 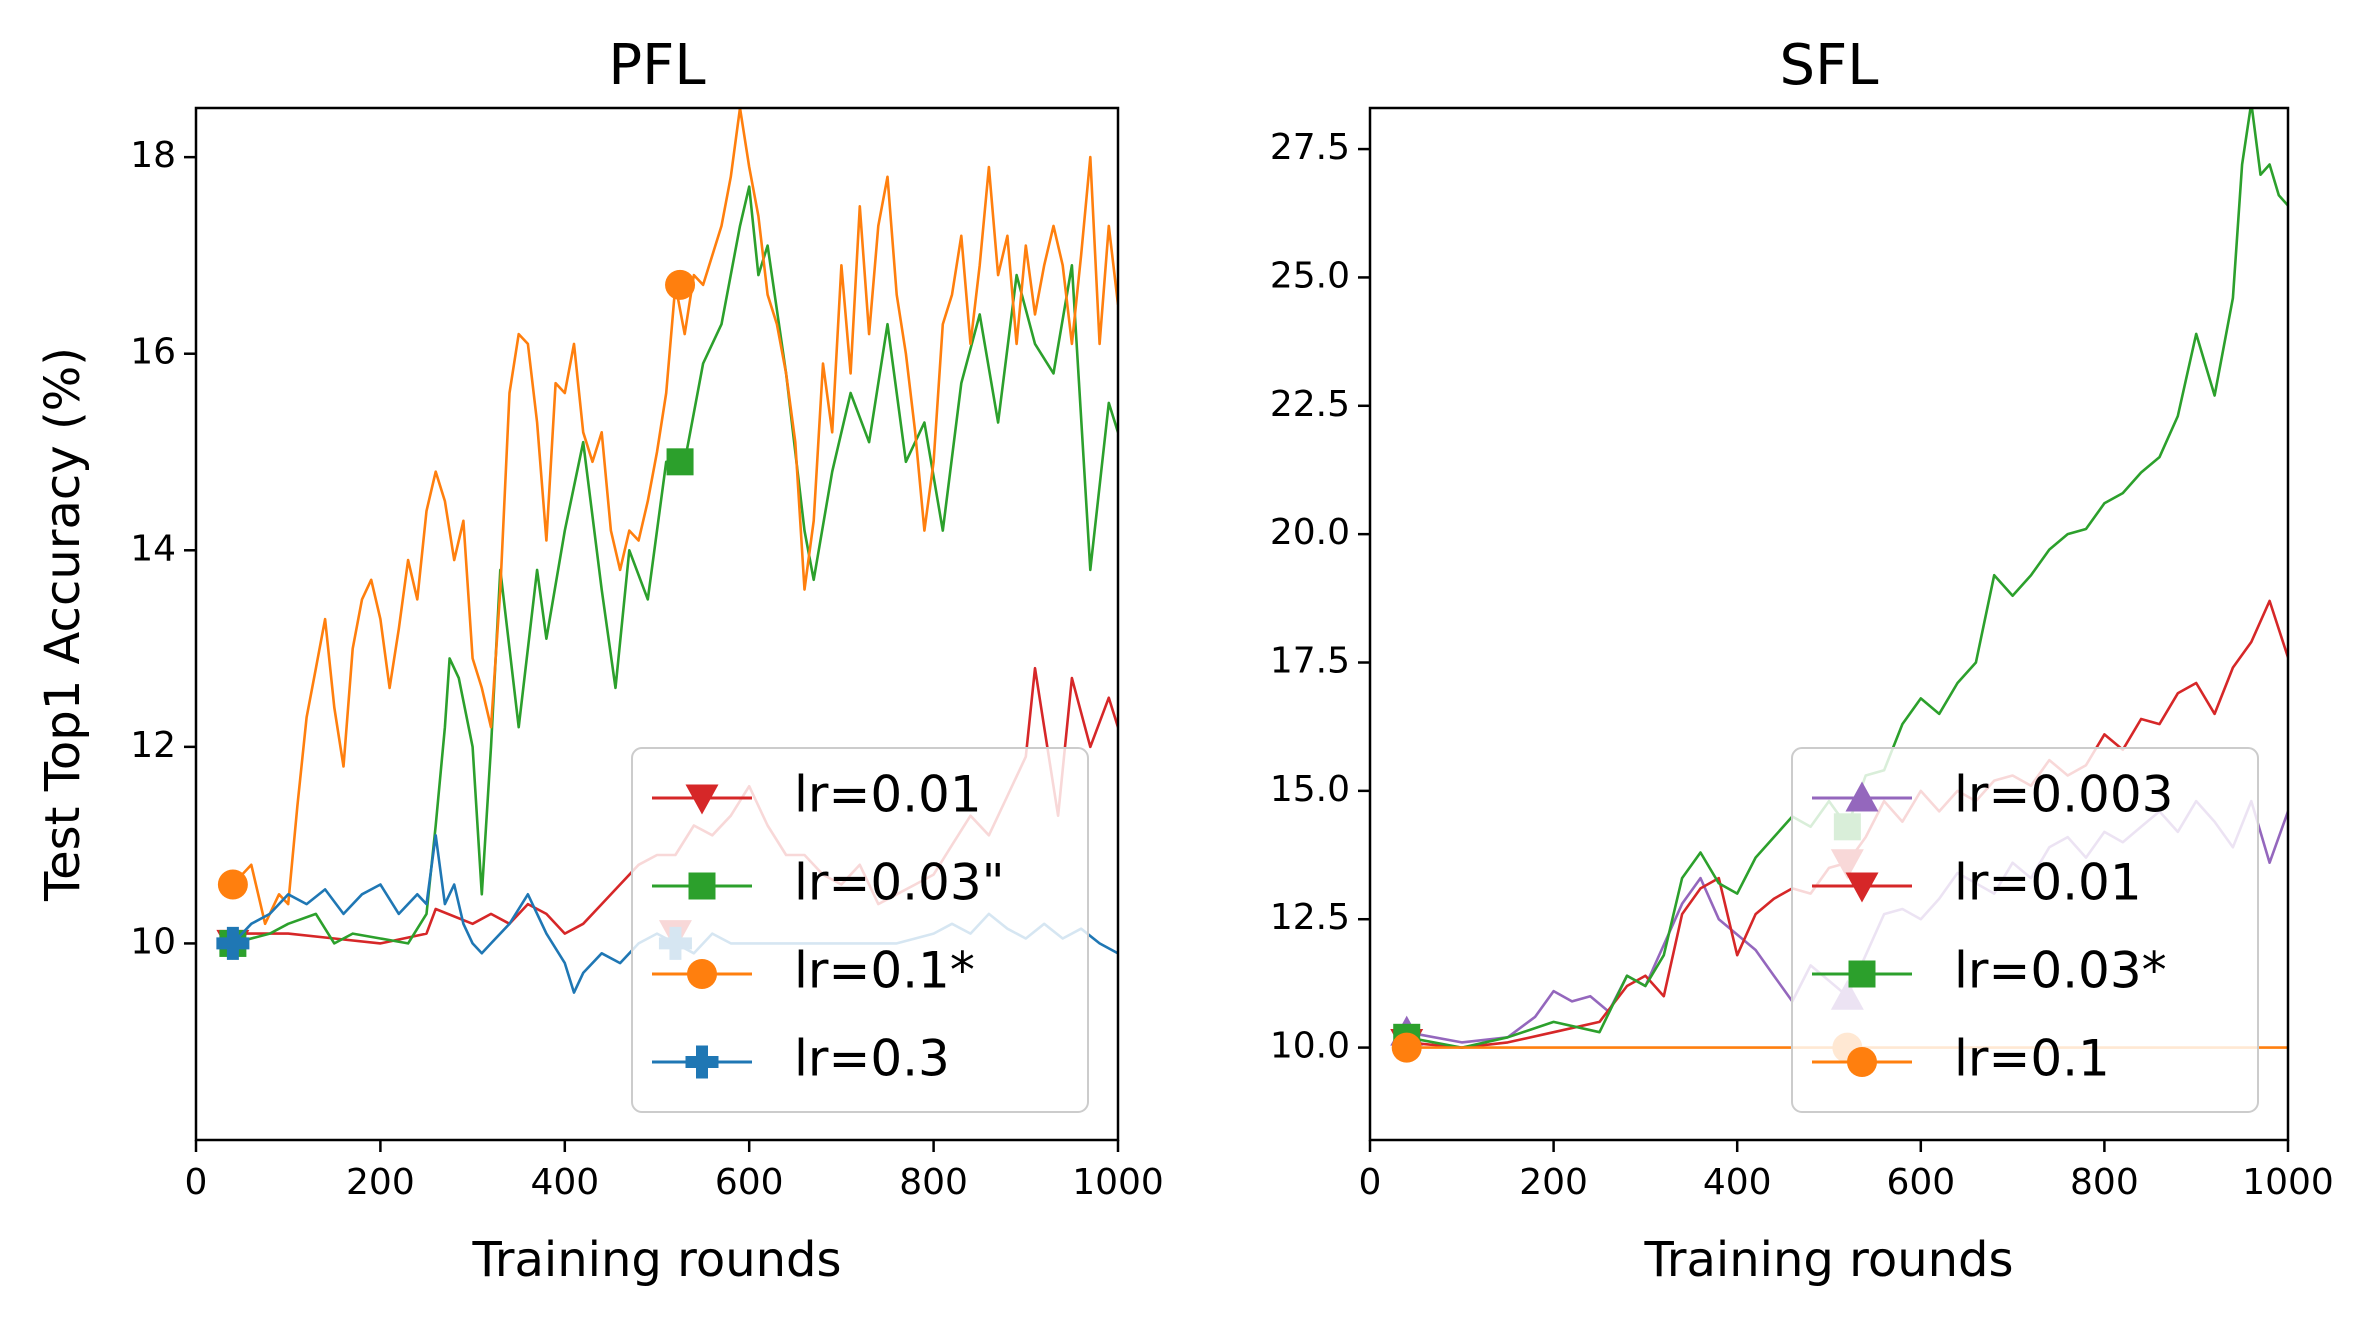 What do you see at coordinates (872, 1059) in the screenshot?
I see `legend-label: lr=0.3` at bounding box center [872, 1059].